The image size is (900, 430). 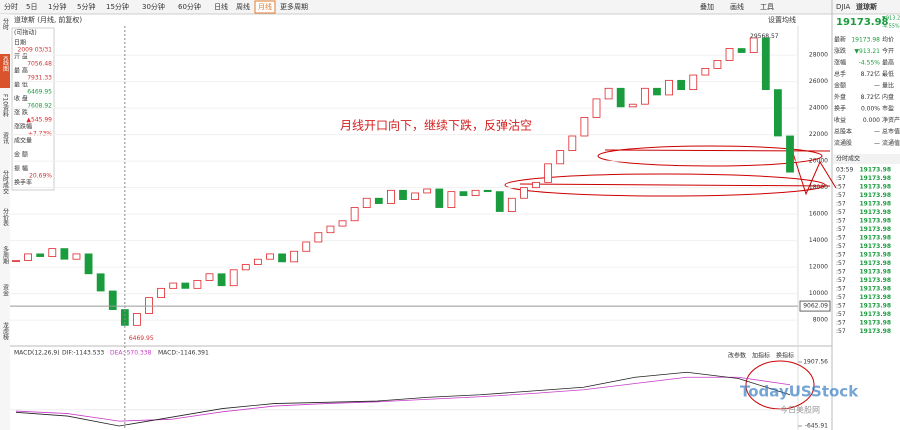 I want to click on trades-title: 分时成交, so click(x=848, y=159).